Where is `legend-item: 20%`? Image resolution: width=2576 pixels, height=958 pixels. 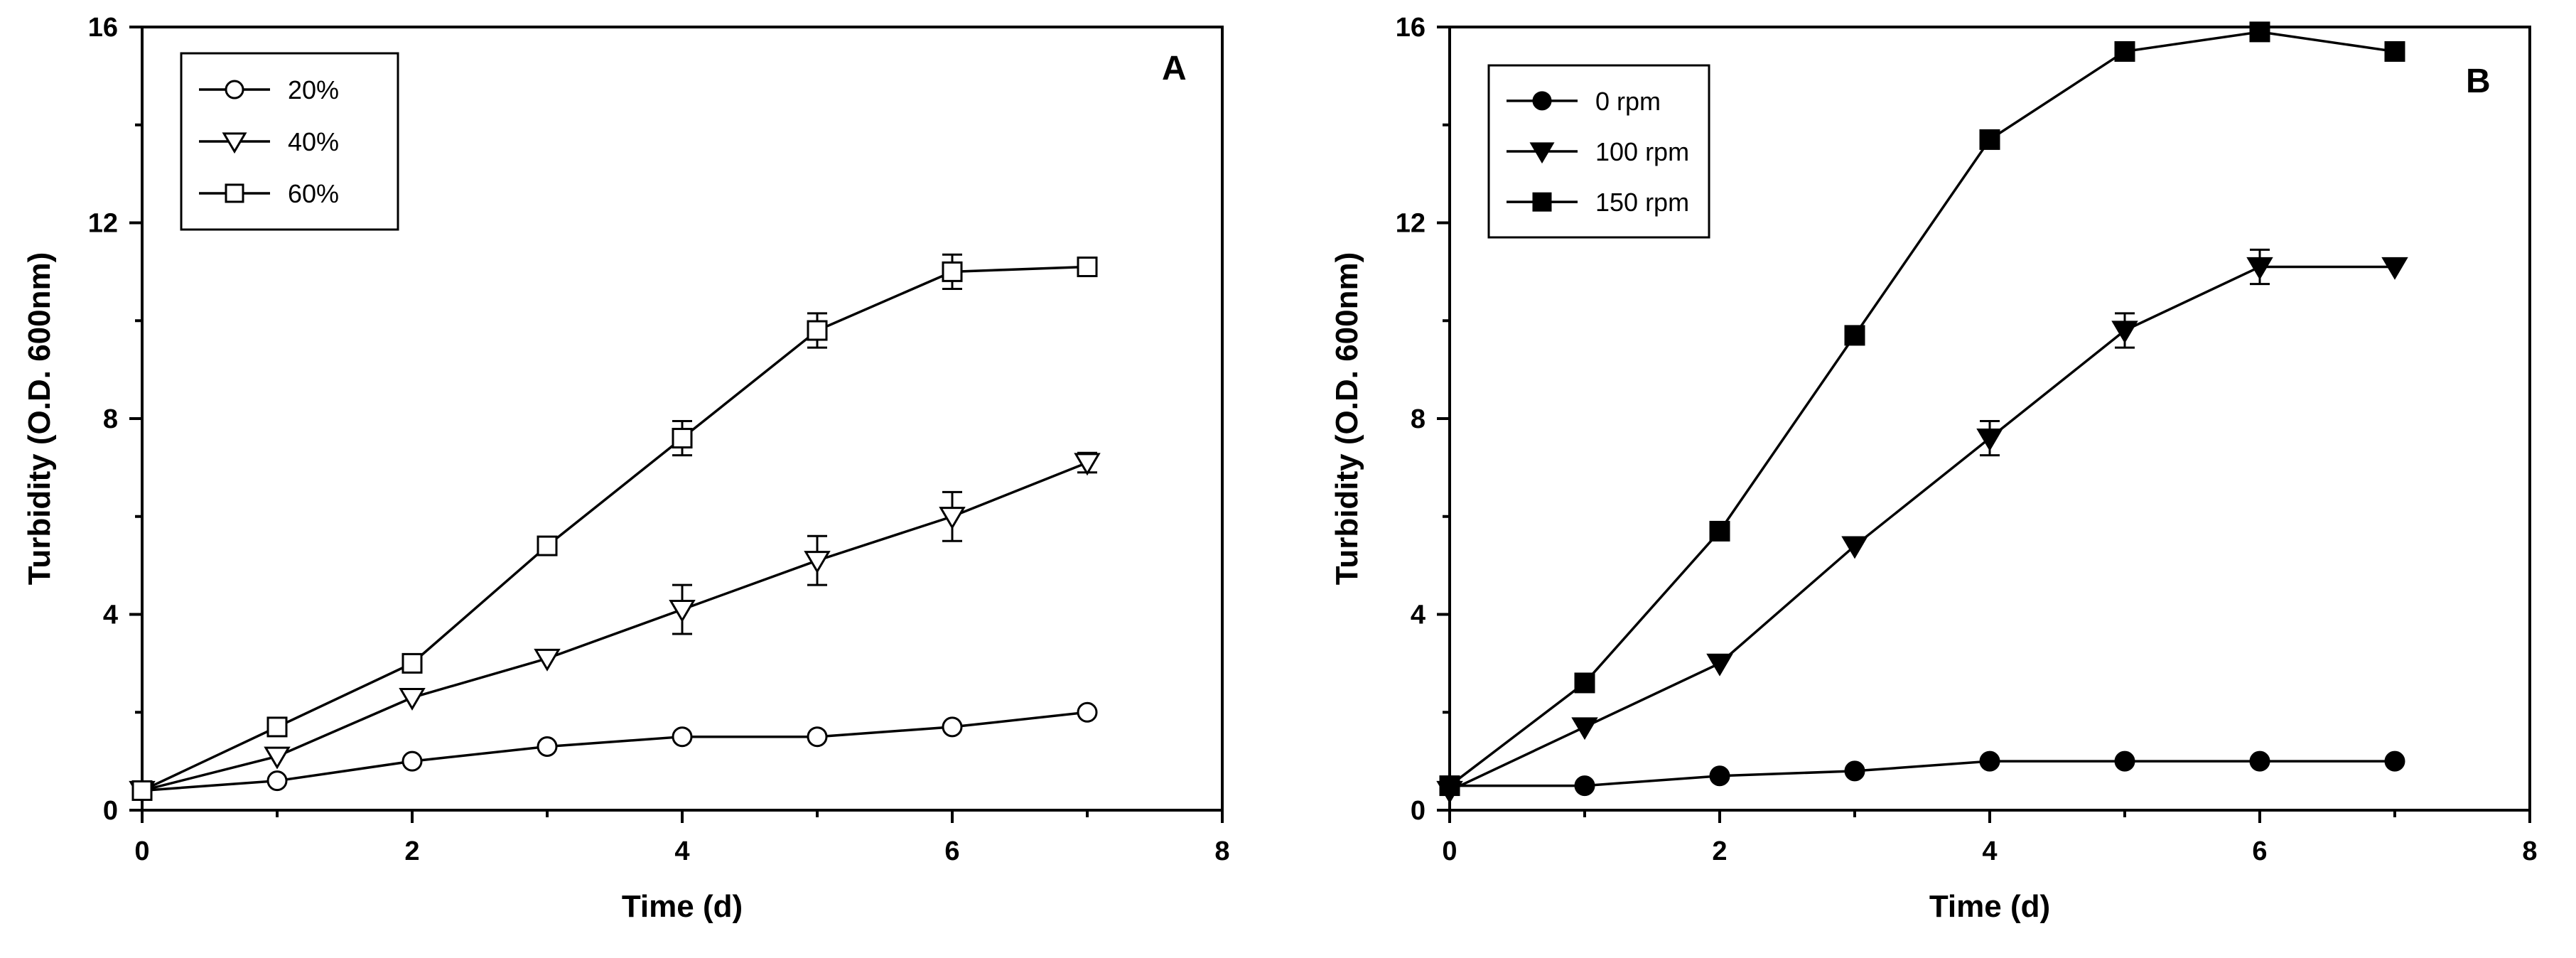 legend-item: 20% is located at coordinates (269, 89).